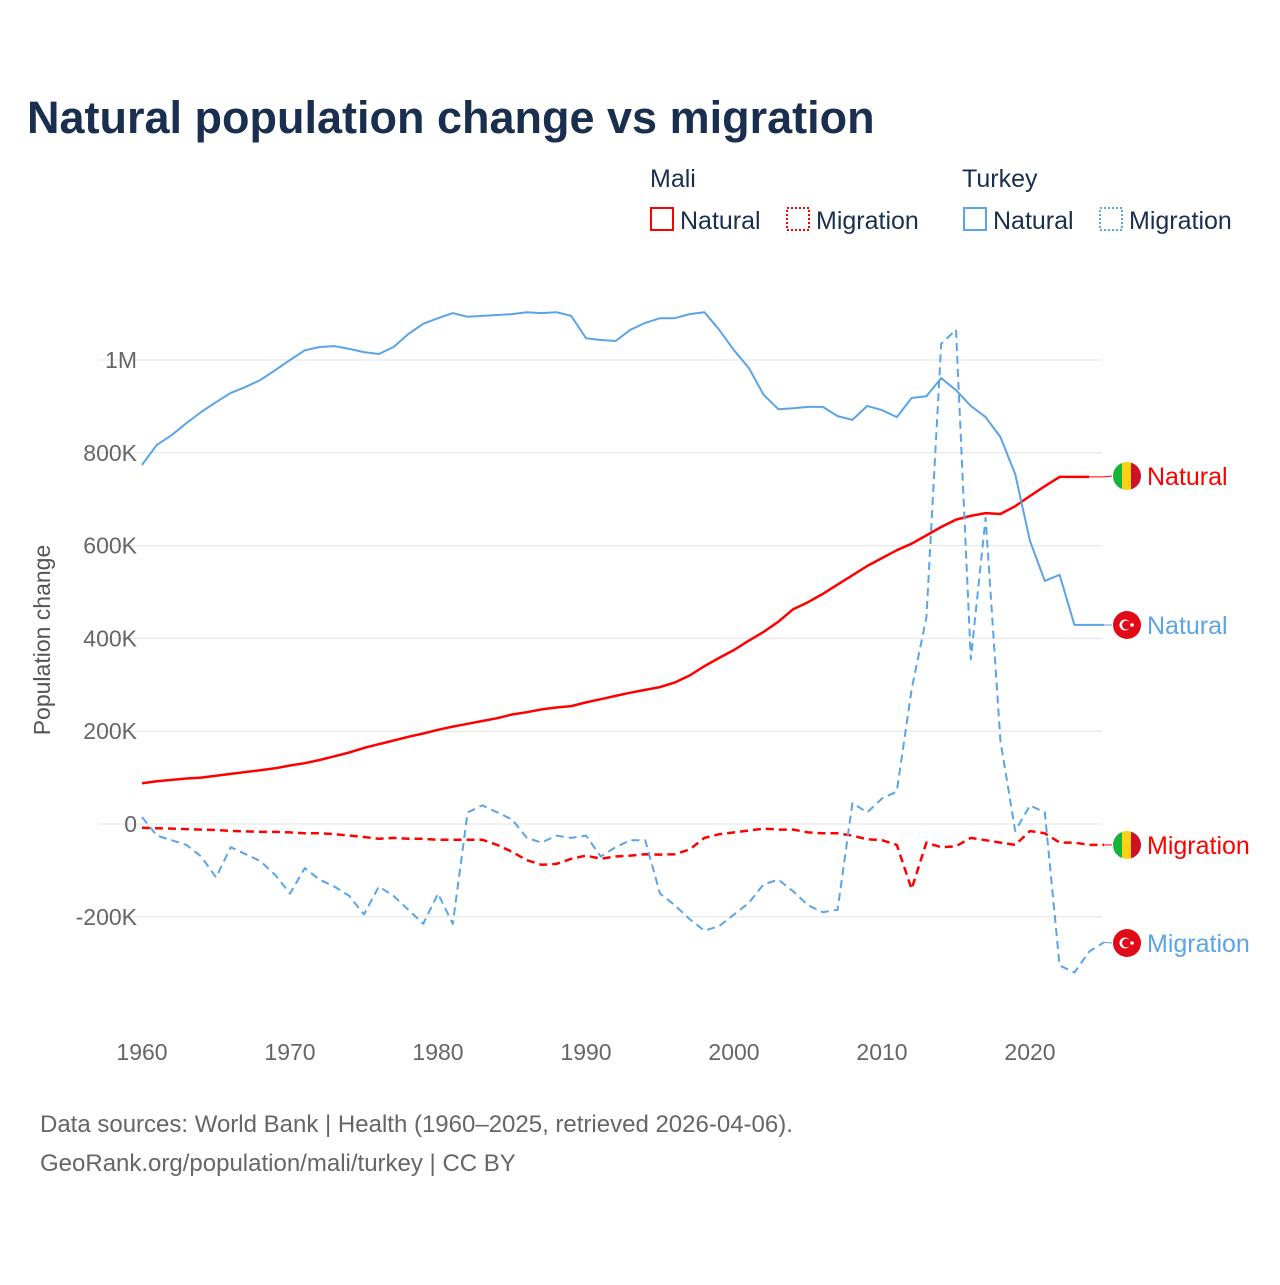 This screenshot has height=1285, width=1280. I want to click on connector-turkey-migration, so click(1108, 942).